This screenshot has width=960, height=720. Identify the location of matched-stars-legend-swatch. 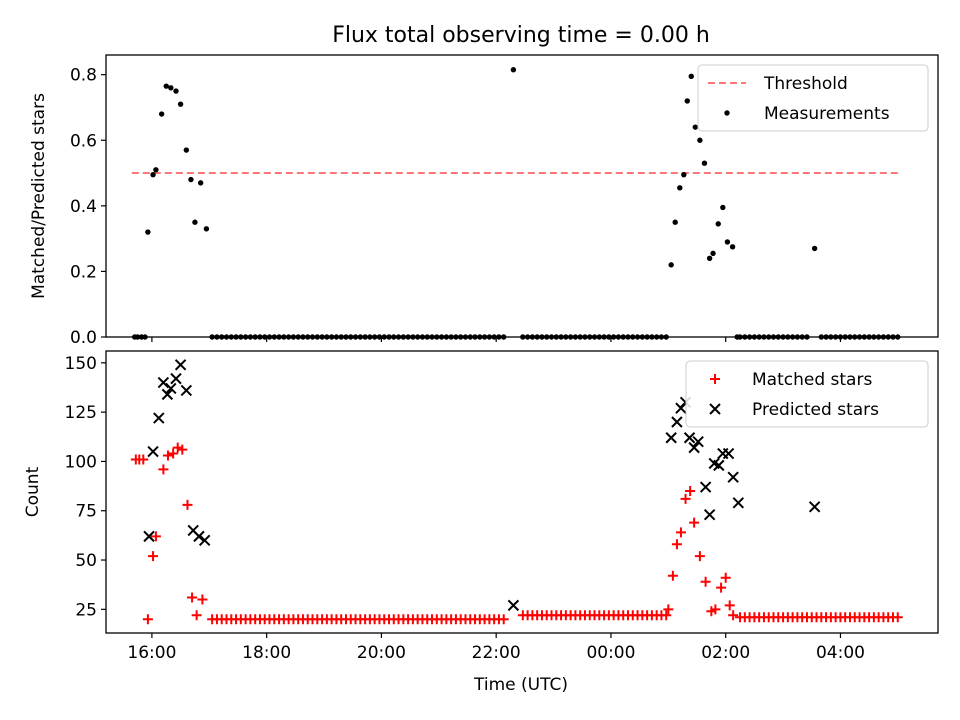
(715, 379).